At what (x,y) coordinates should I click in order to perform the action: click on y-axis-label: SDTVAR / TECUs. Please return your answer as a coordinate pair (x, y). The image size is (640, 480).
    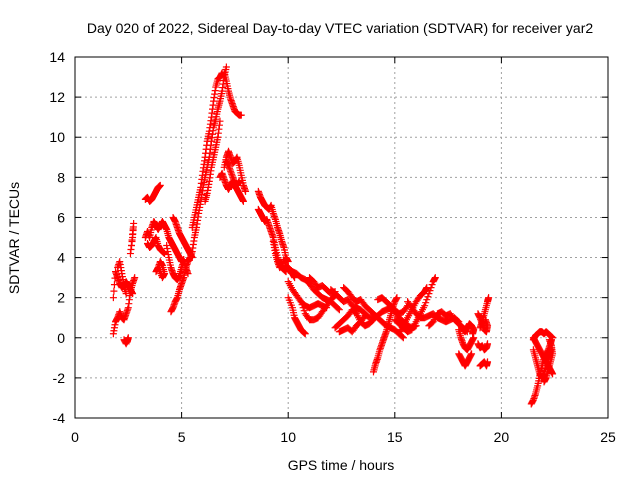
    Looking at the image, I should click on (14, 238).